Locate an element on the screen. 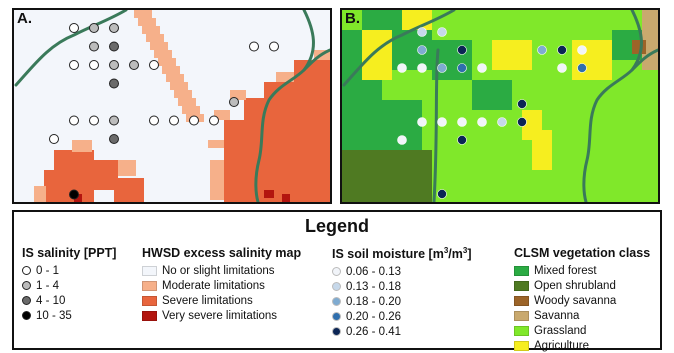  river-b-central is located at coordinates (436, 125).